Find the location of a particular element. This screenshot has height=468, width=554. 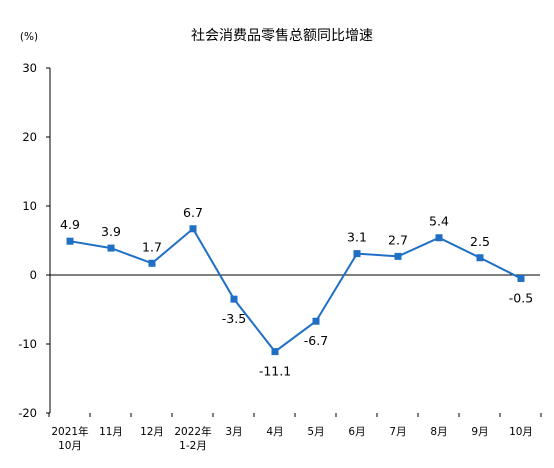

data-label: 2.7 is located at coordinates (398, 239).